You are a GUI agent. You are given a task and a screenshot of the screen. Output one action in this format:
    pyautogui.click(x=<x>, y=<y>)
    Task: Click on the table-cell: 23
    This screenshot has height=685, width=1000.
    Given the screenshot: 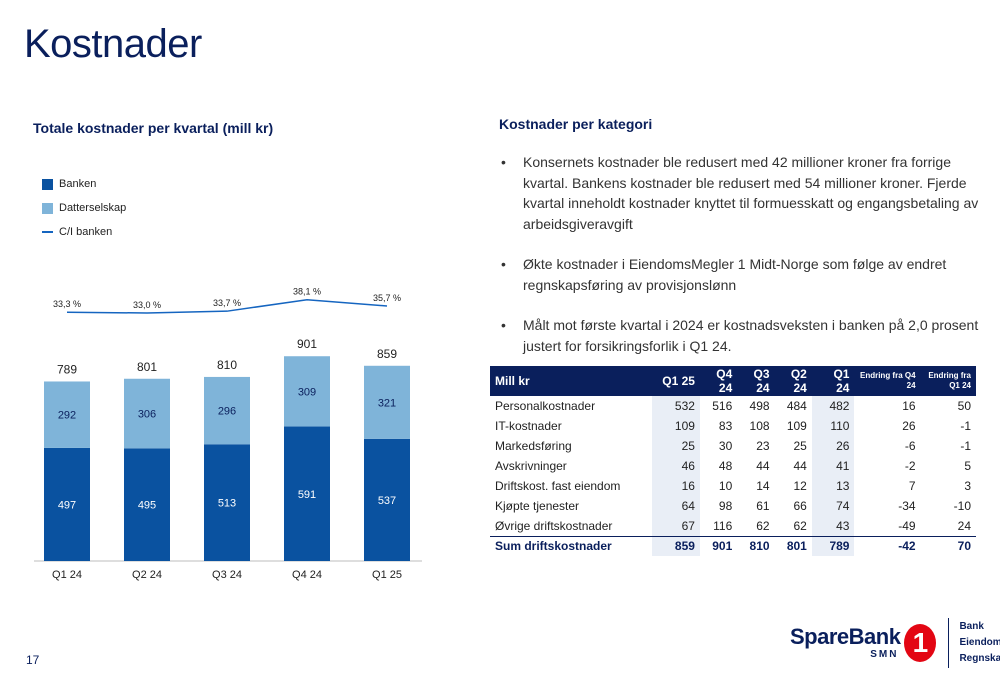 What is the action you would take?
    pyautogui.click(x=763, y=446)
    